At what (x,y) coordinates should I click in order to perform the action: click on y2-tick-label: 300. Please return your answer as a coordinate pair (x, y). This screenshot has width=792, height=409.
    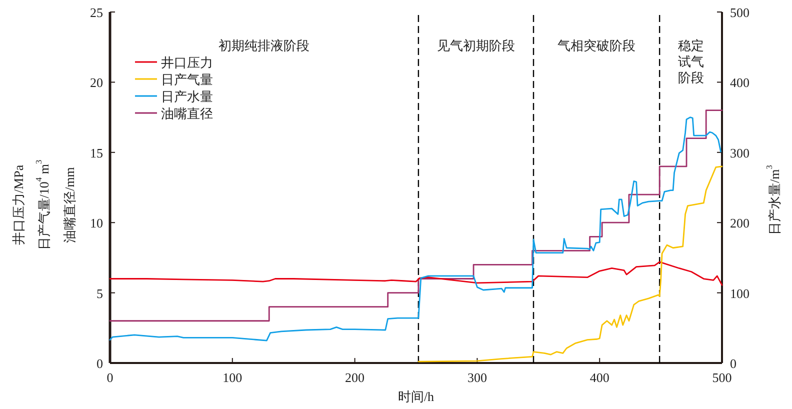
    Looking at the image, I should click on (740, 152).